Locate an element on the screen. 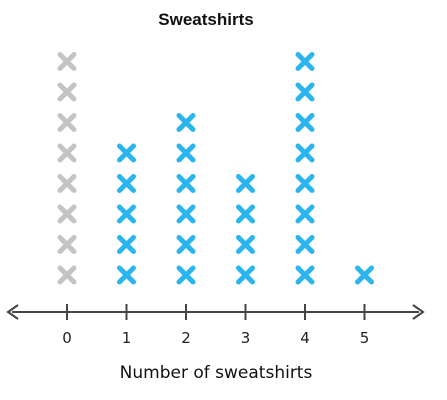 The width and height of the screenshot is (447, 400). x-tick-label-1: 1 is located at coordinates (127, 338).